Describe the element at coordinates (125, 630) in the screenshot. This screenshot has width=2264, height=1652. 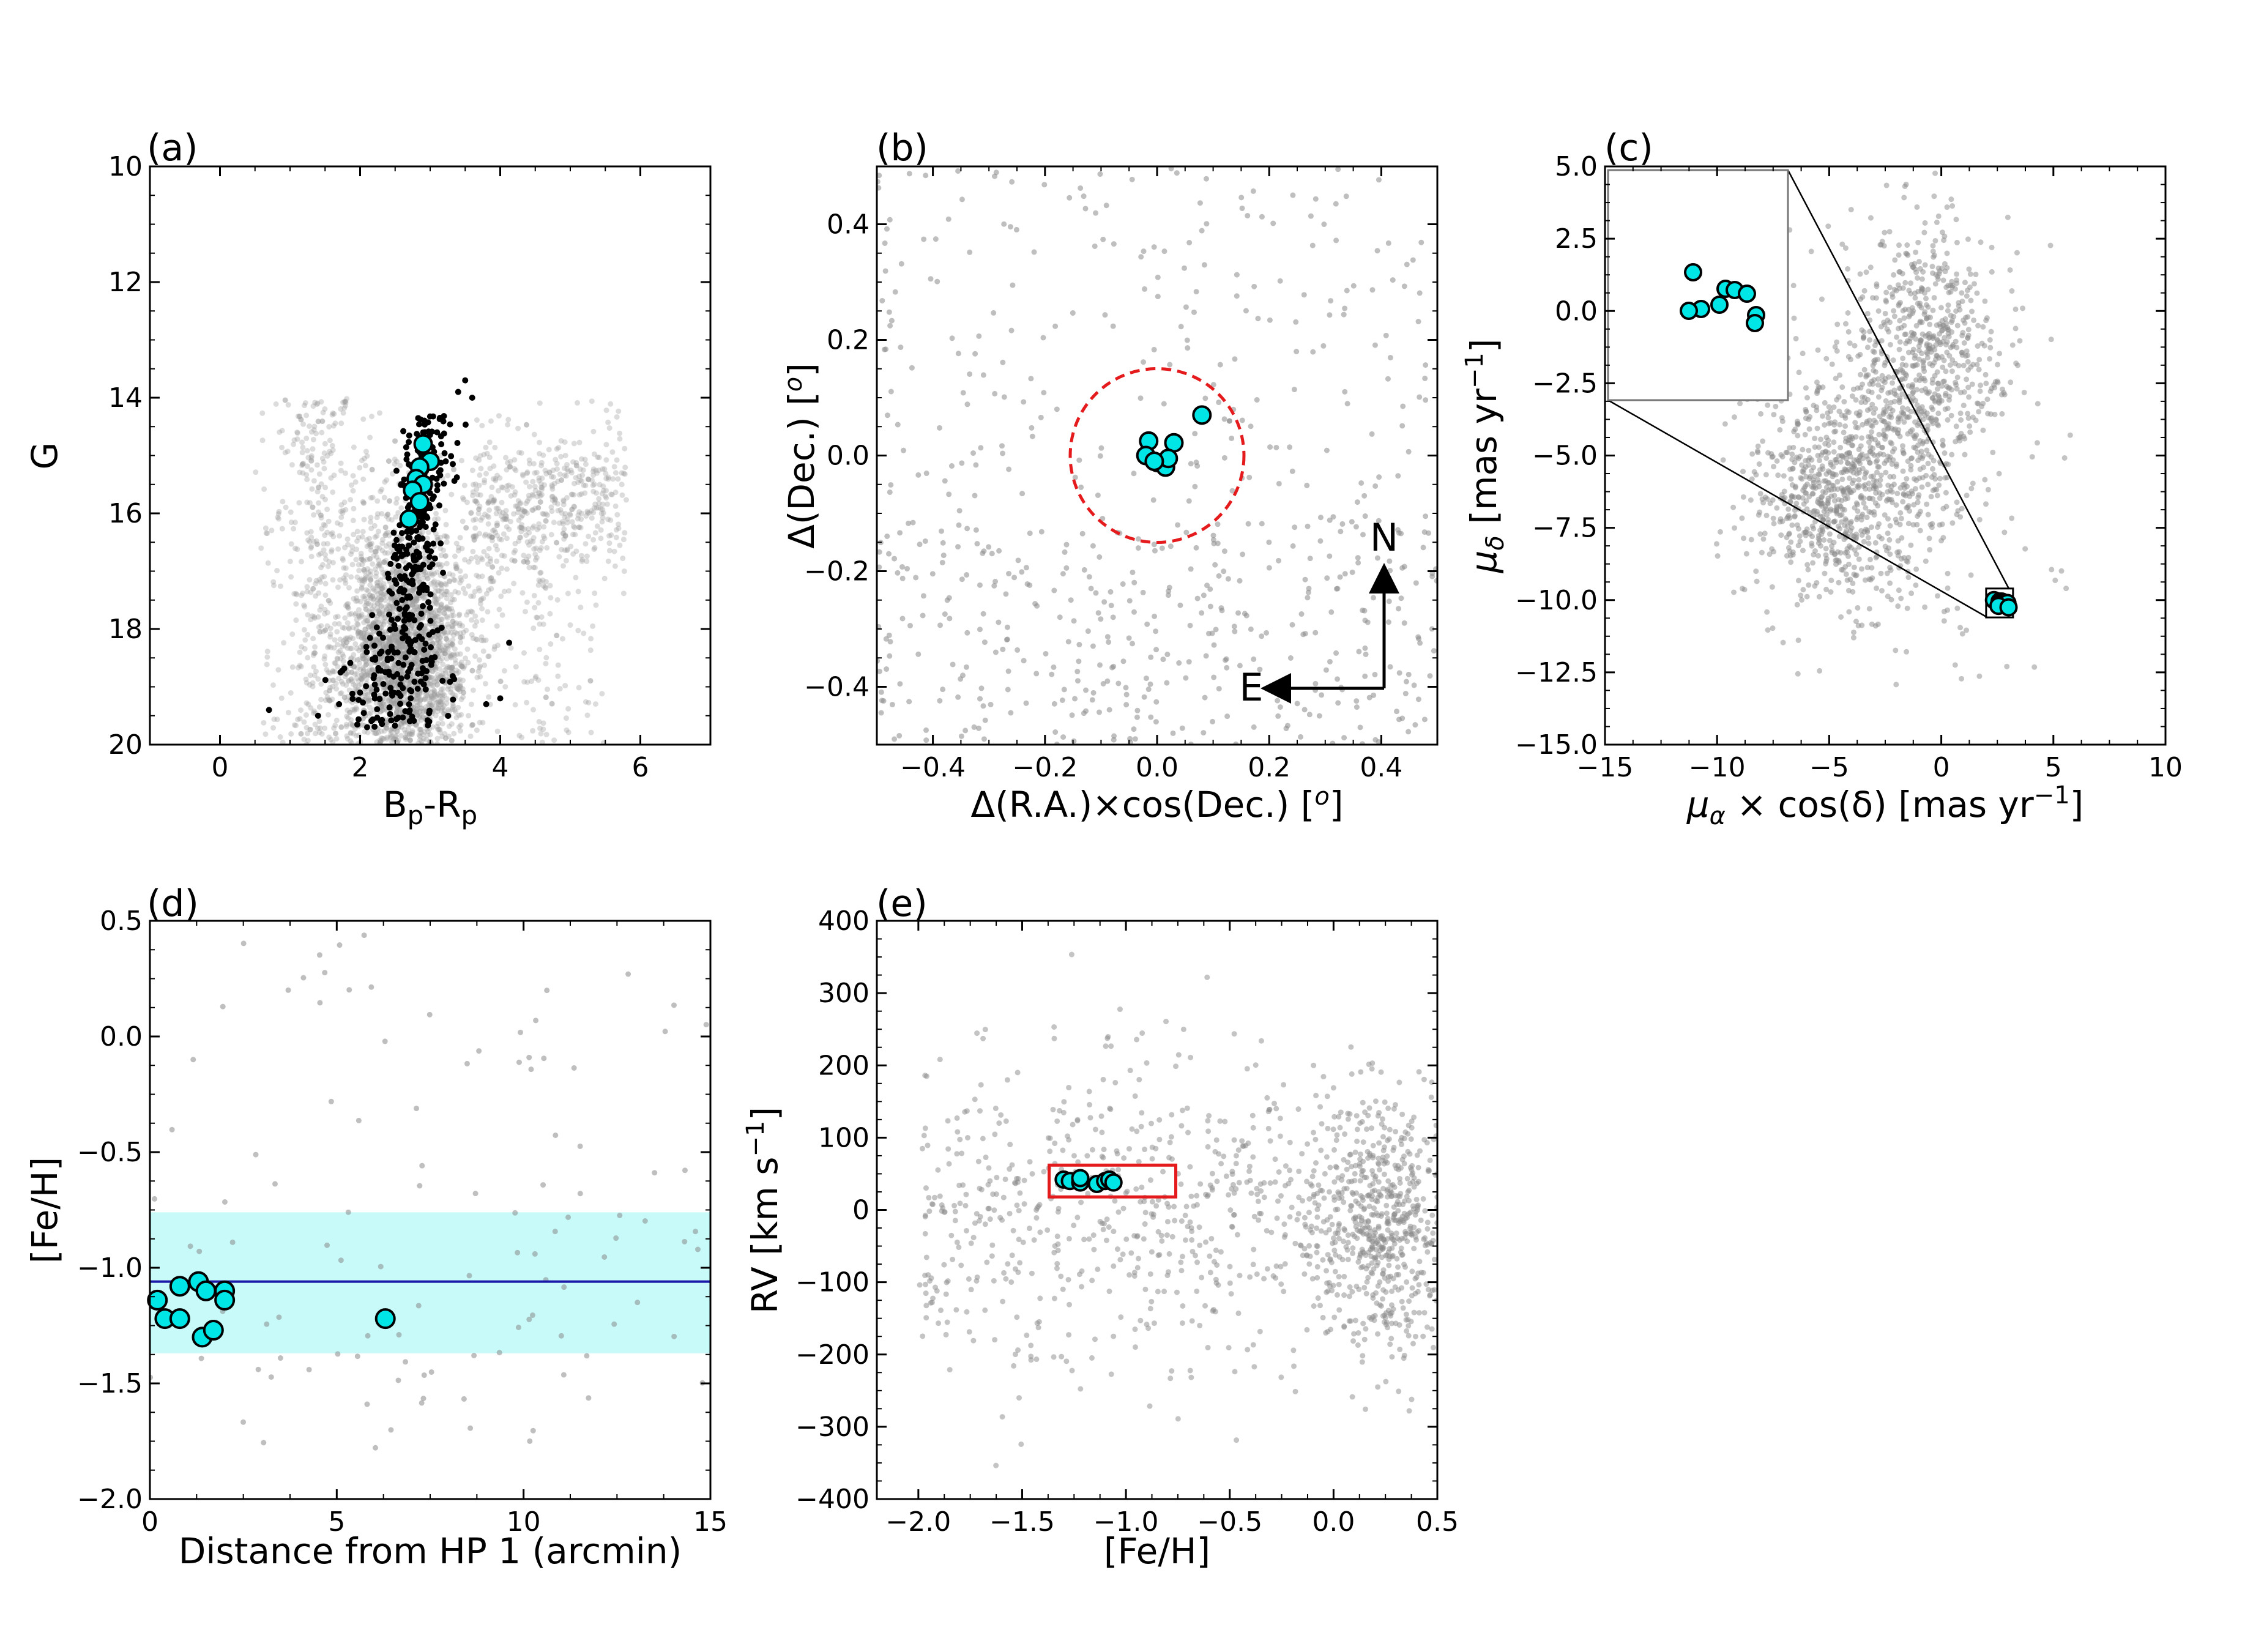
I see `y-tick-label: 18` at that location.